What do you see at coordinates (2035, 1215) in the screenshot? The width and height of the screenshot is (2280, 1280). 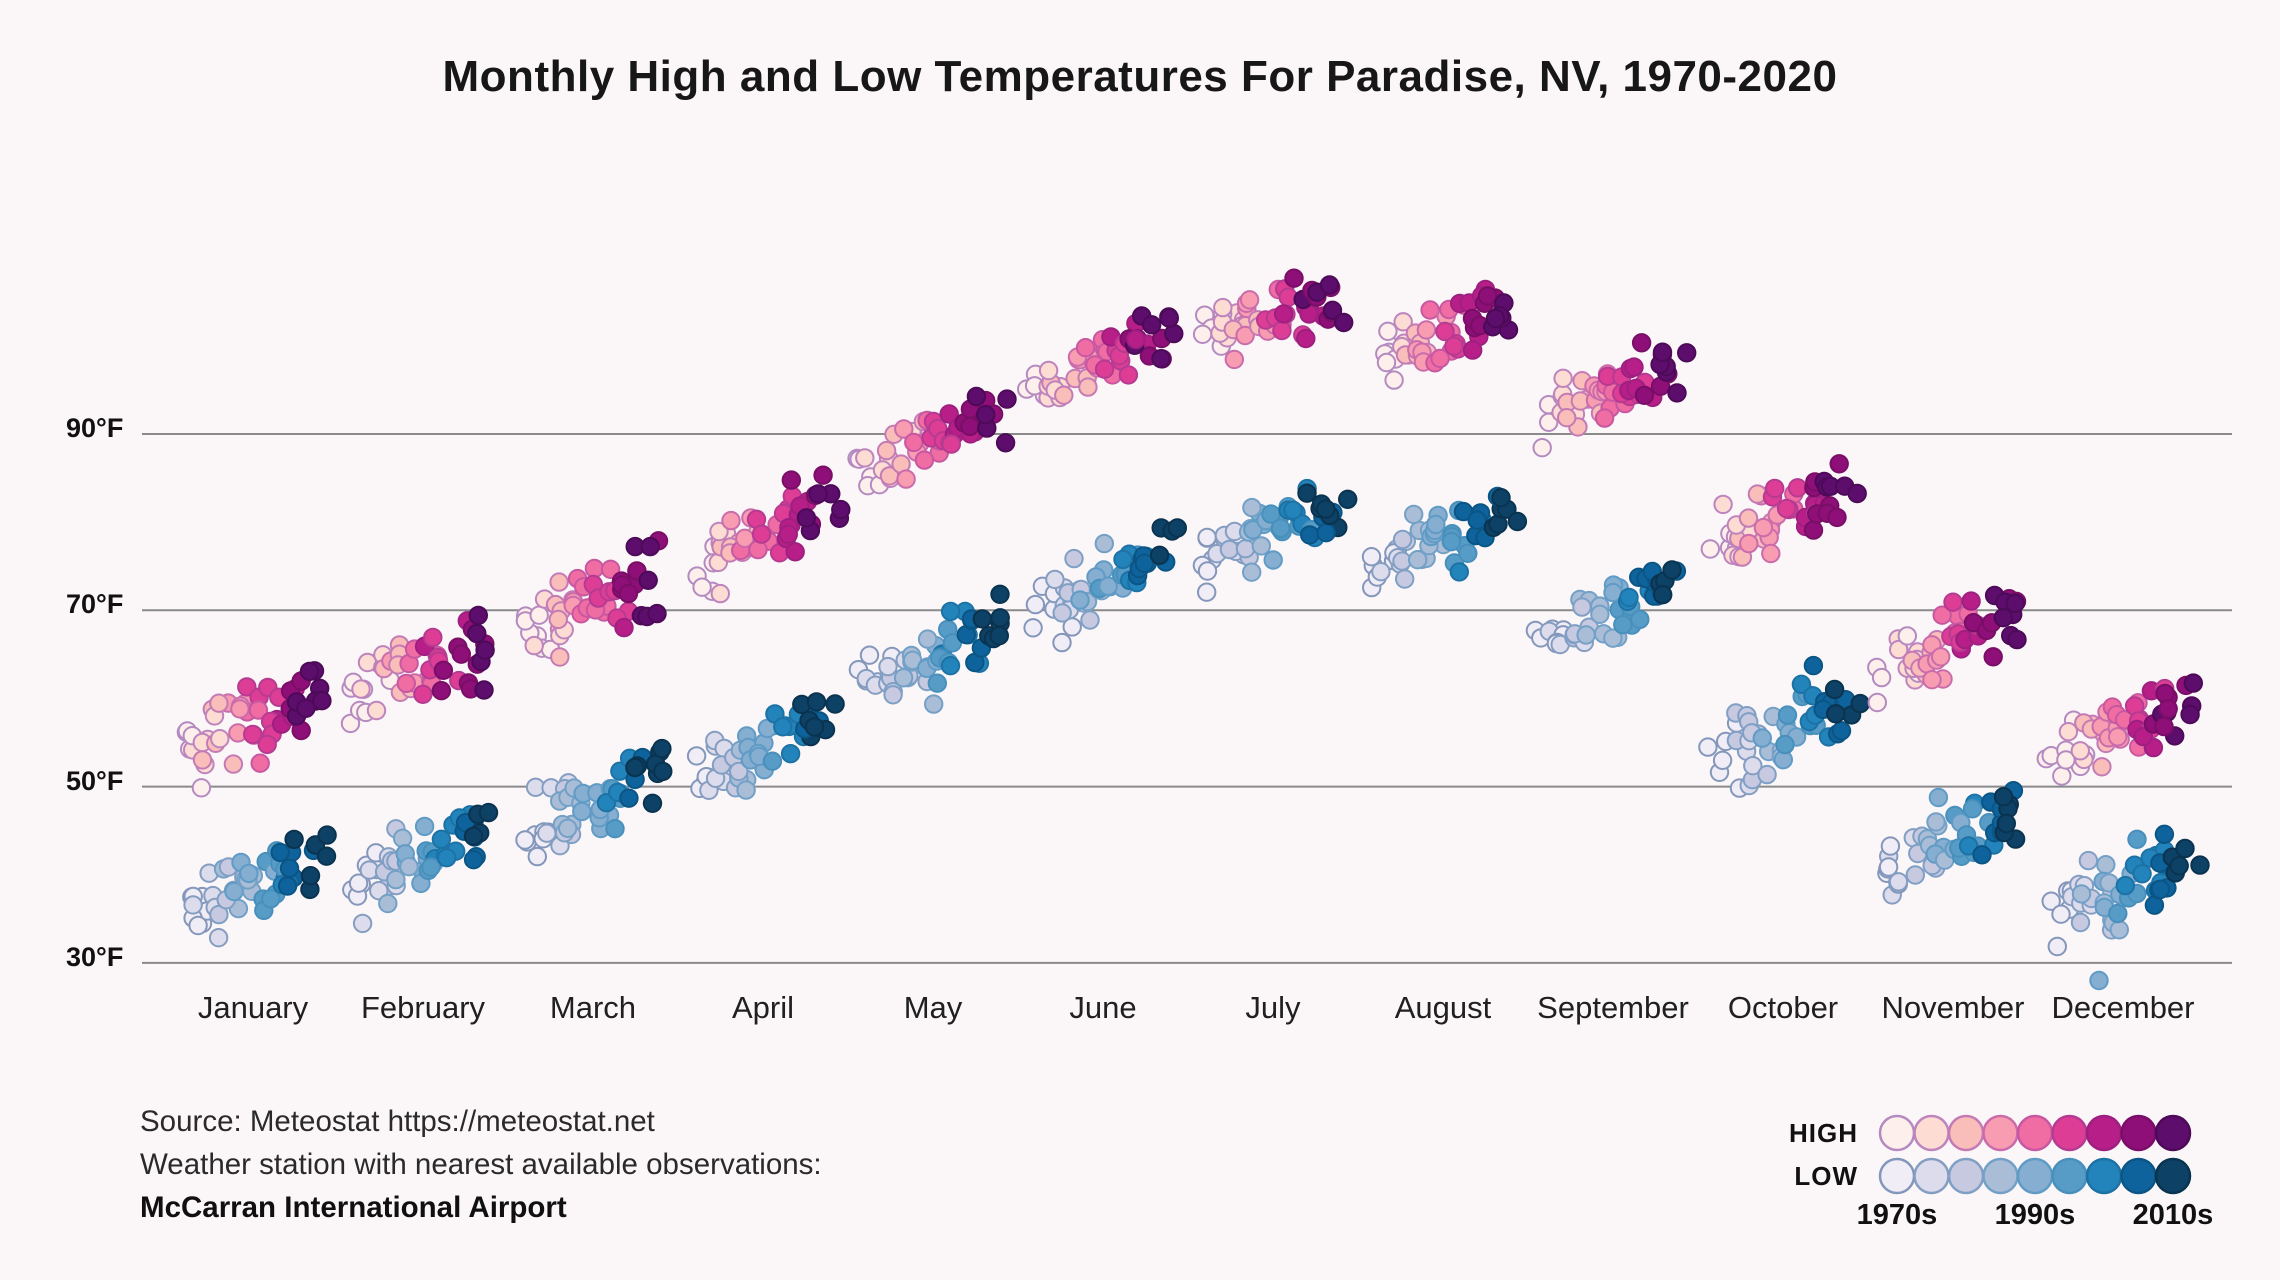 I see `legend-decade-label: 1990s` at bounding box center [2035, 1215].